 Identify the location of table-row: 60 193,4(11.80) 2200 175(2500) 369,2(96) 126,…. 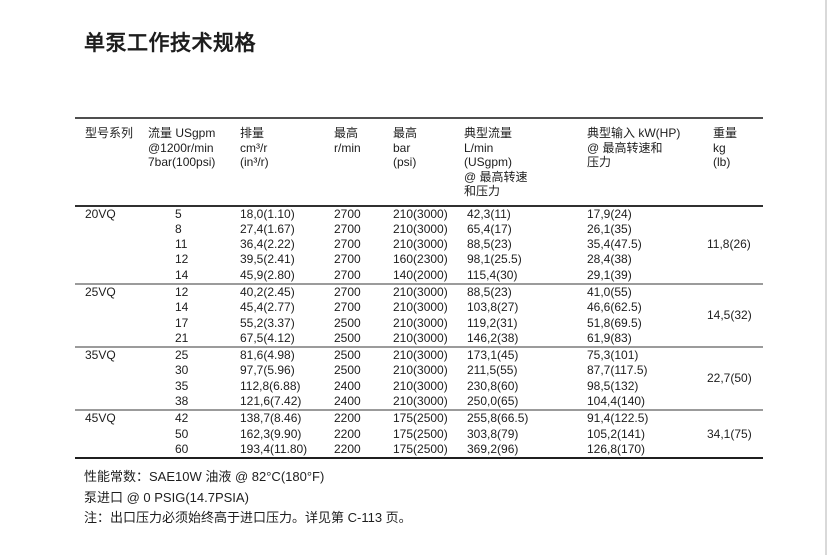
(419, 450).